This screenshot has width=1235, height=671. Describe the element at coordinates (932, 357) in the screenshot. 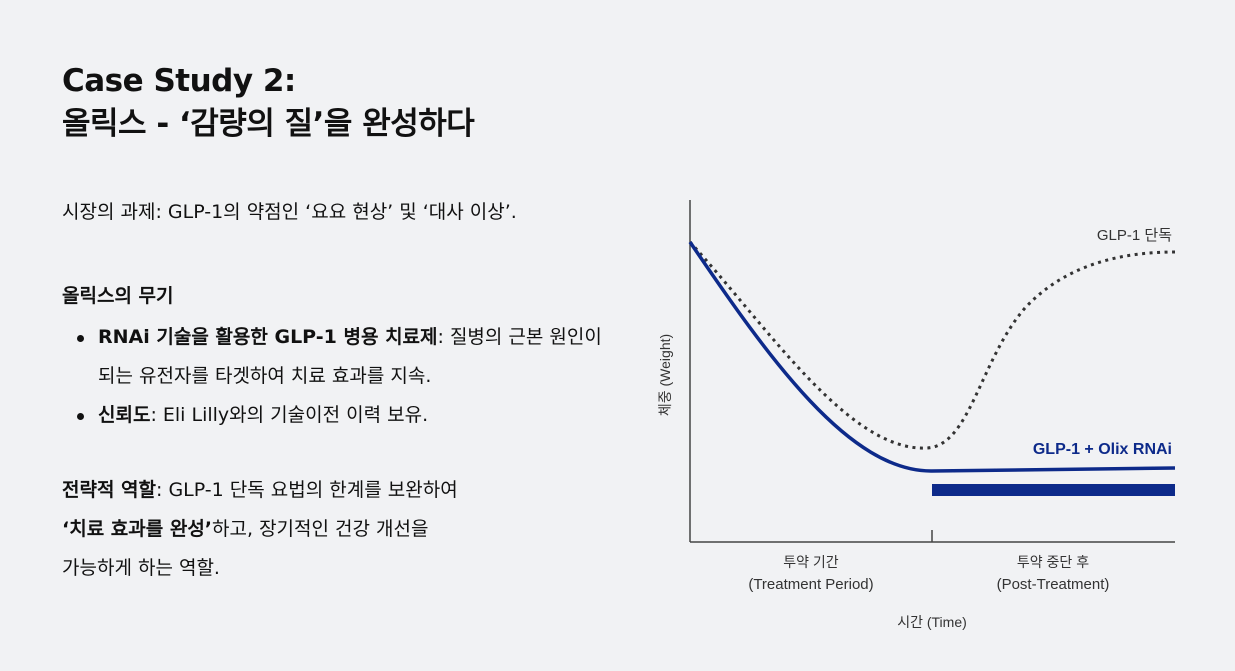

I see `series-line-glp1-olix` at that location.